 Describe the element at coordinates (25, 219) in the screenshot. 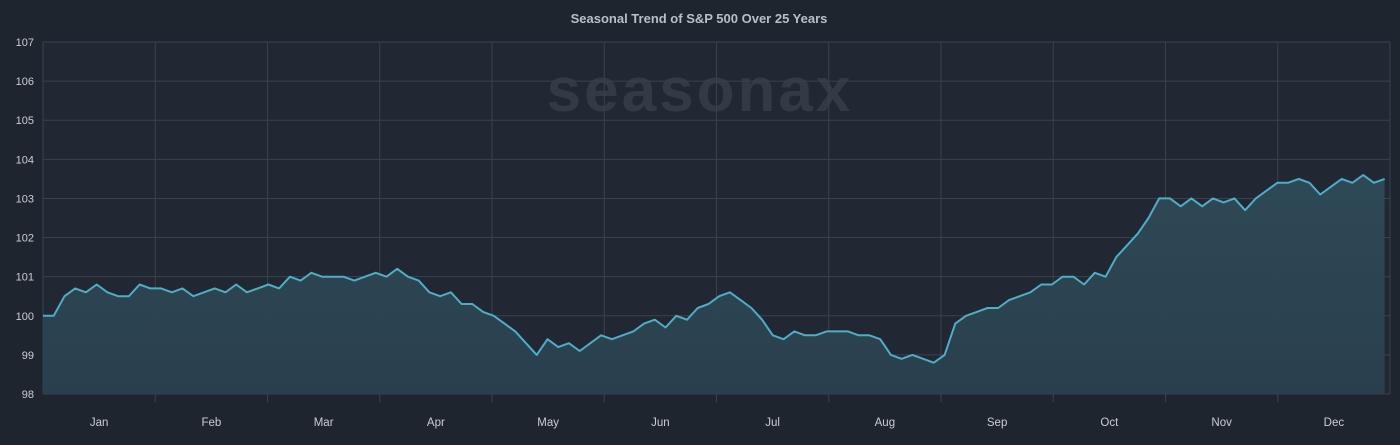

I see `y-axis: 98 99 100 101 102 103 104 105 106 107` at that location.